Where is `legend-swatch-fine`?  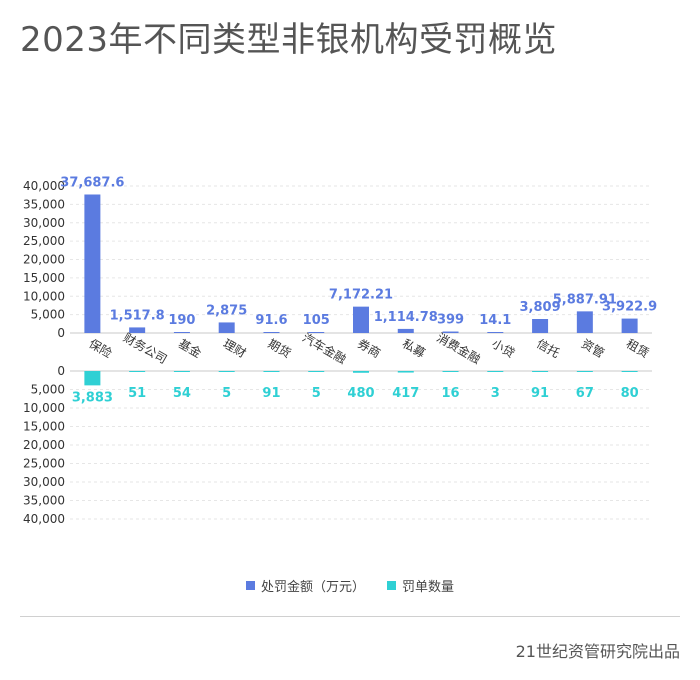 legend-swatch-fine is located at coordinates (250, 585).